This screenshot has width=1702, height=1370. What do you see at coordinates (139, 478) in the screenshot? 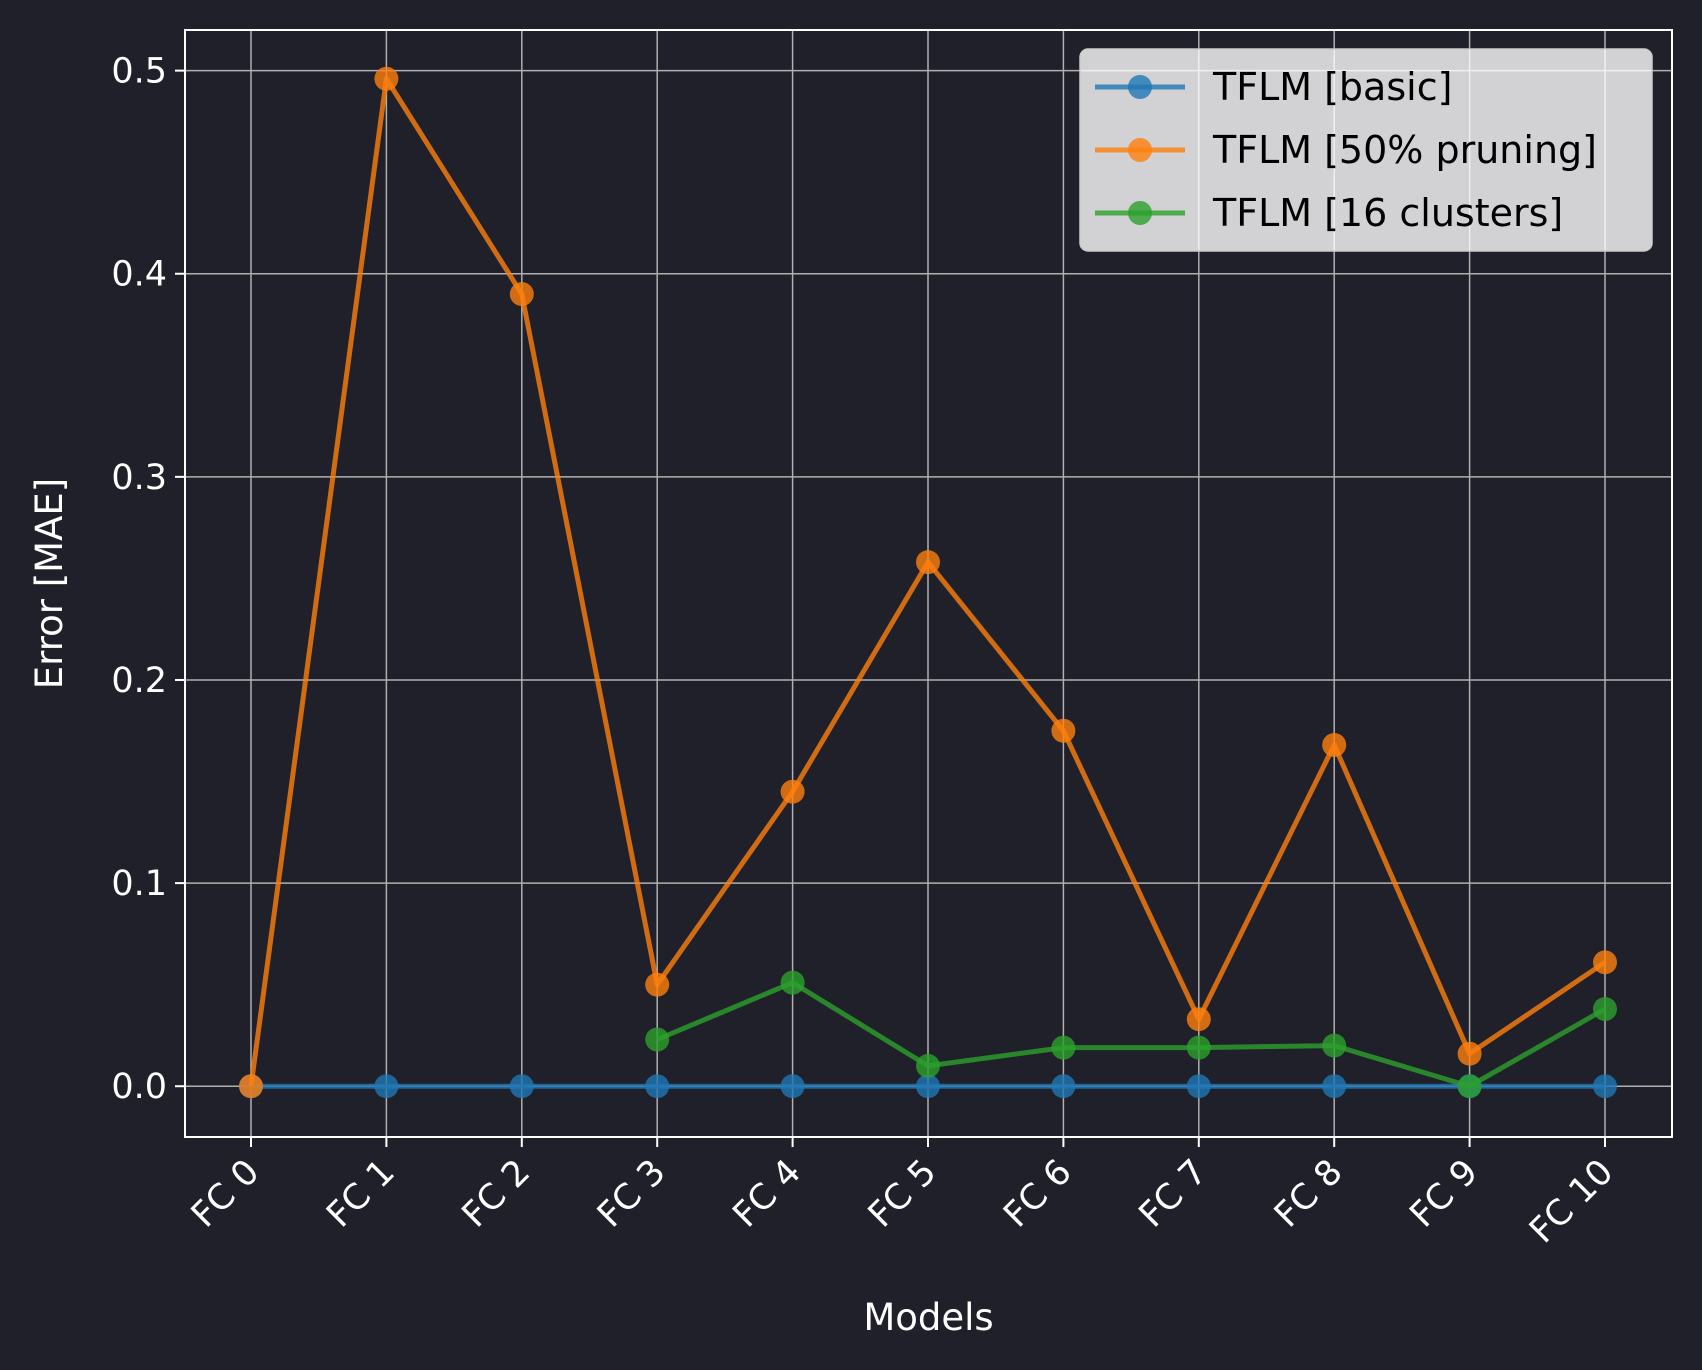
I see `y-tick-label: 0.3` at bounding box center [139, 478].